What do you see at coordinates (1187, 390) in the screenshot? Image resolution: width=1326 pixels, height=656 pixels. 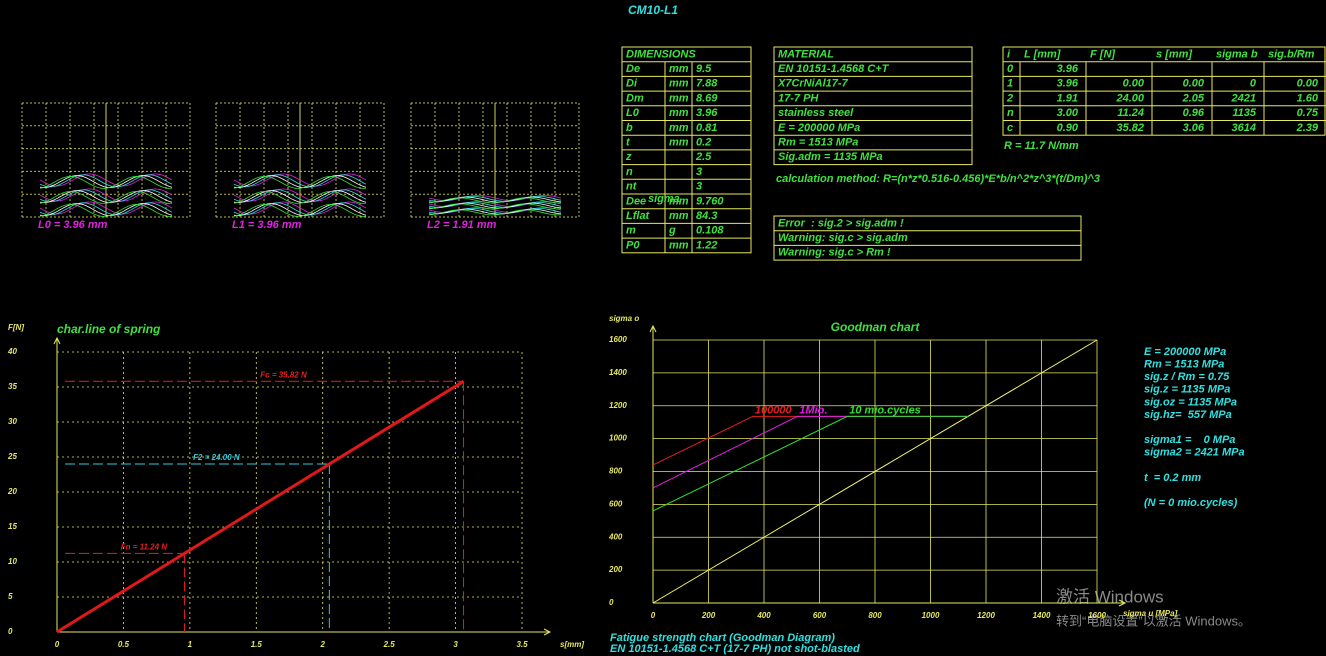 I see `info-line: sig.z = 1135 MPa` at bounding box center [1187, 390].